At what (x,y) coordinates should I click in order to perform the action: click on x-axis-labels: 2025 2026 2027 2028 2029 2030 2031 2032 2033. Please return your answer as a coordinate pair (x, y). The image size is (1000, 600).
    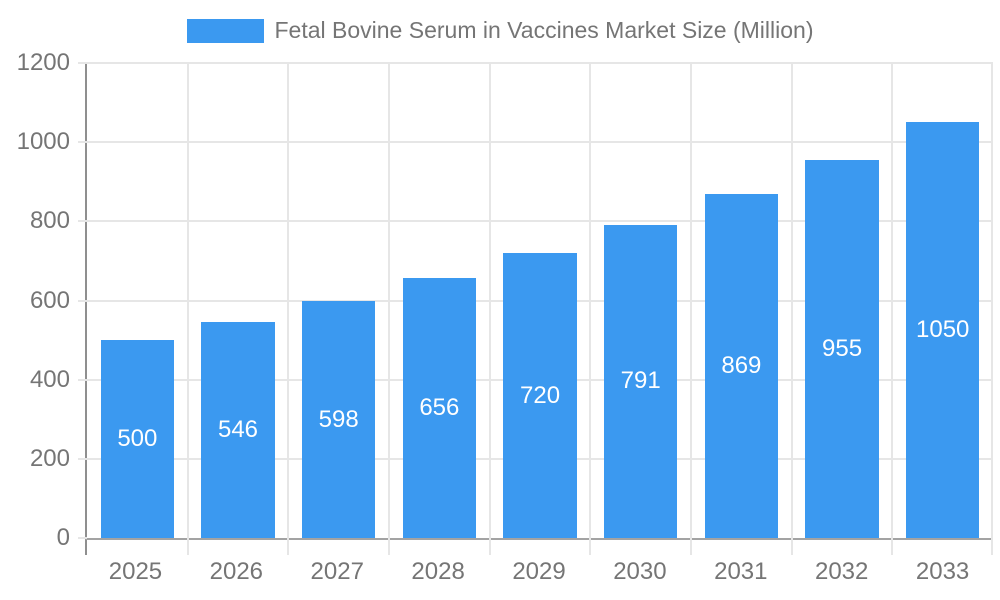
    Looking at the image, I should click on (539, 572).